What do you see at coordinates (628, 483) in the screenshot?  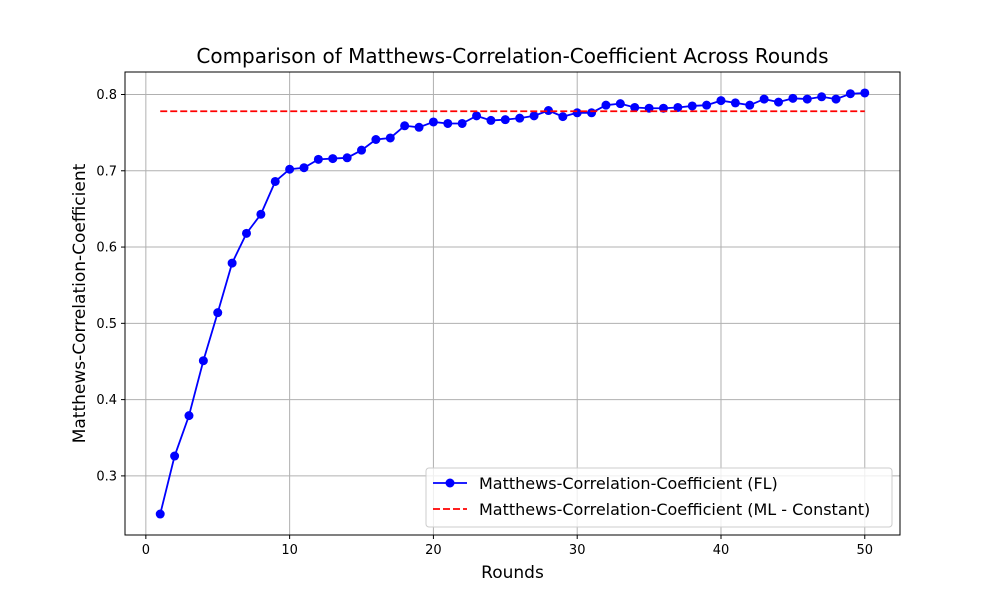 I see `legend-label-fl: Matthews-Correlation-Coefficient (FL)` at bounding box center [628, 483].